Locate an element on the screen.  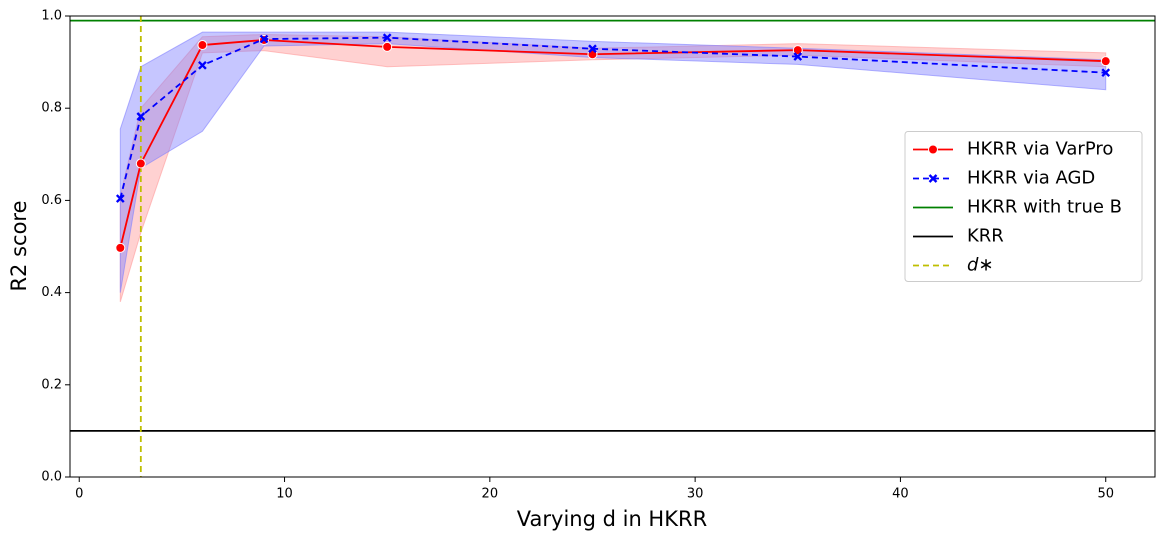
legend-label: d∗ is located at coordinates (980, 265).